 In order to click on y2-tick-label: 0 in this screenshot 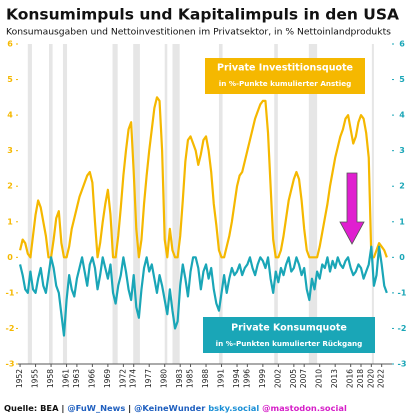, I will do `click(402, 257)`.